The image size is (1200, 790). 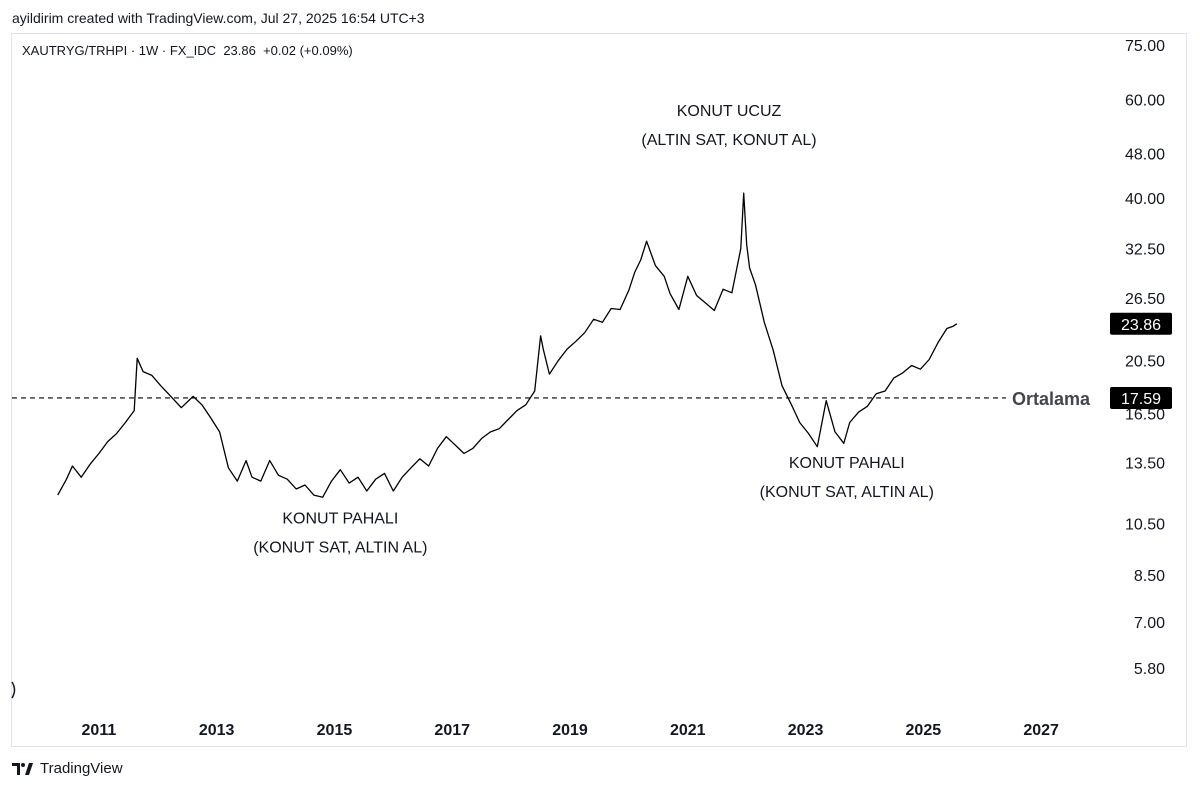 I want to click on legend-symbol: XAUTRYG/TRHPI, so click(x=75, y=50).